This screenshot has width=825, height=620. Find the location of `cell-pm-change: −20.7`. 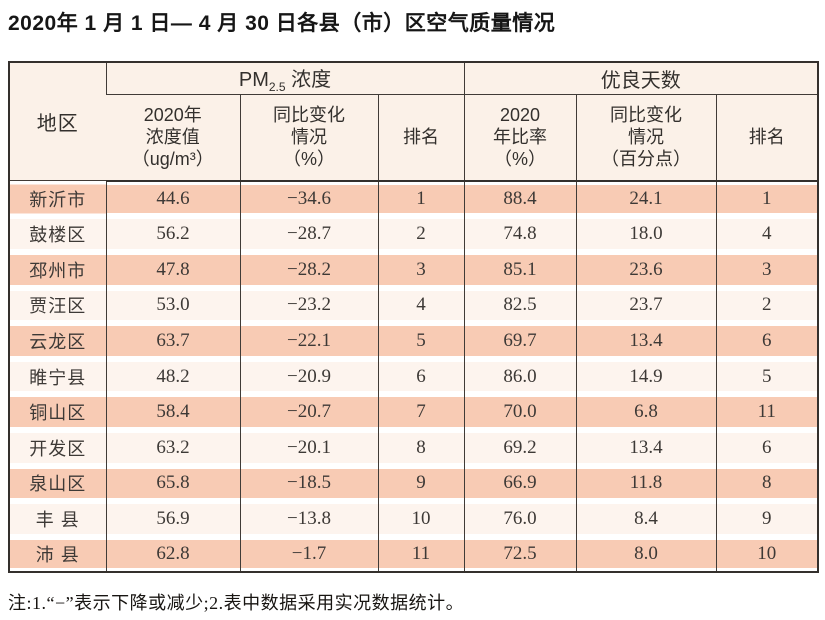

cell-pm-change: −20.7 is located at coordinates (308, 412).